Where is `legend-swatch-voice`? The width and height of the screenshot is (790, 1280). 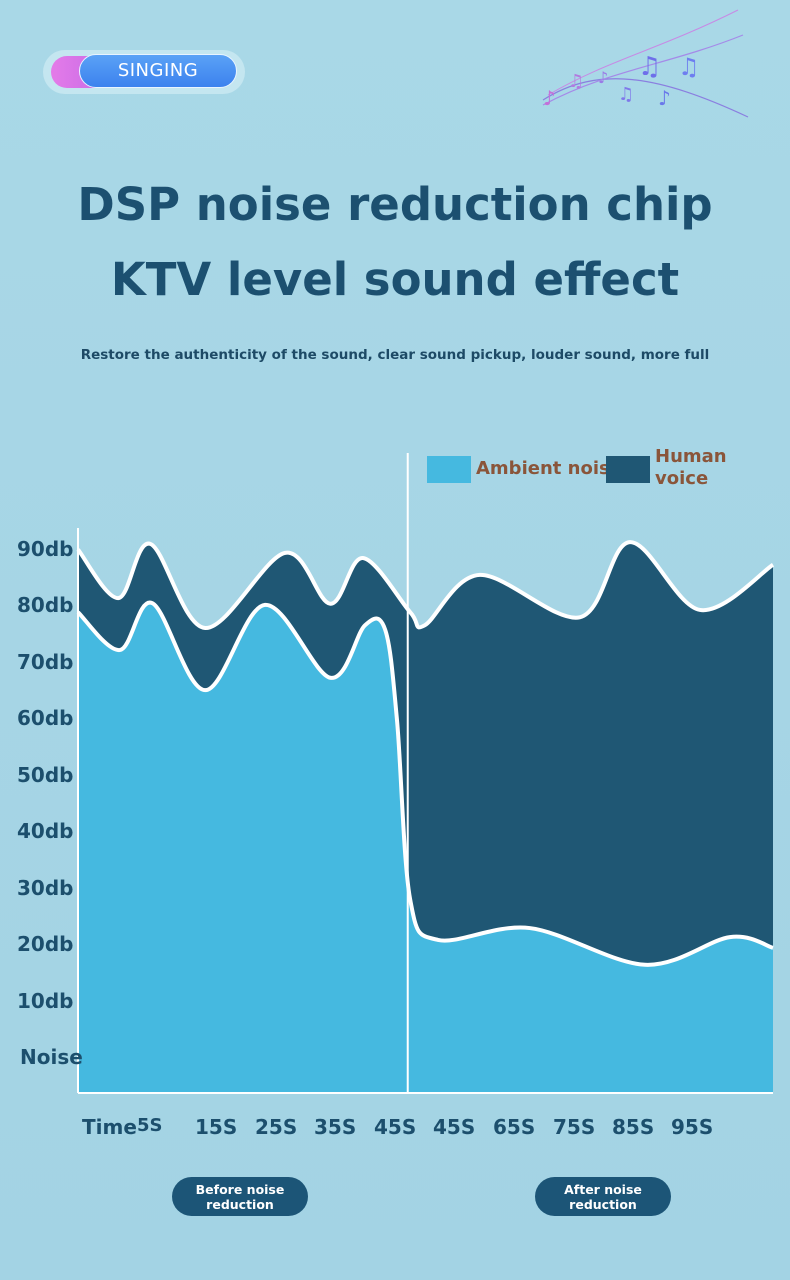 legend-swatch-voice is located at coordinates (628, 469).